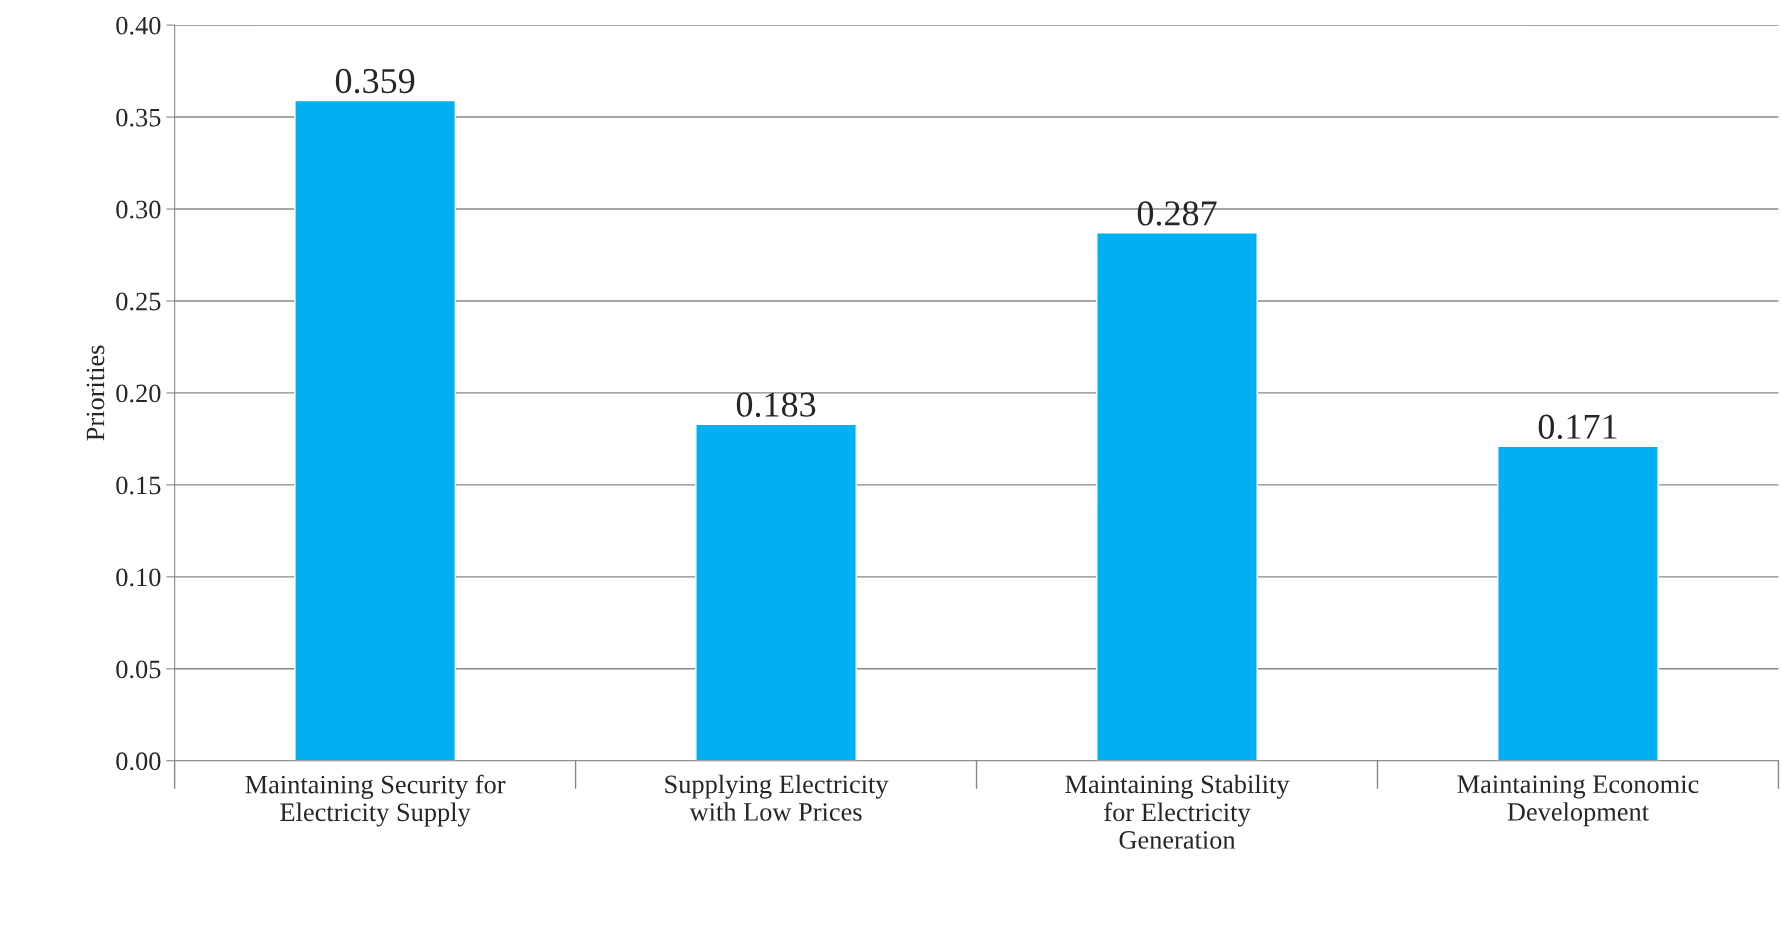  What do you see at coordinates (138, 669) in the screenshot?
I see `y-tick-label: 0.05` at bounding box center [138, 669].